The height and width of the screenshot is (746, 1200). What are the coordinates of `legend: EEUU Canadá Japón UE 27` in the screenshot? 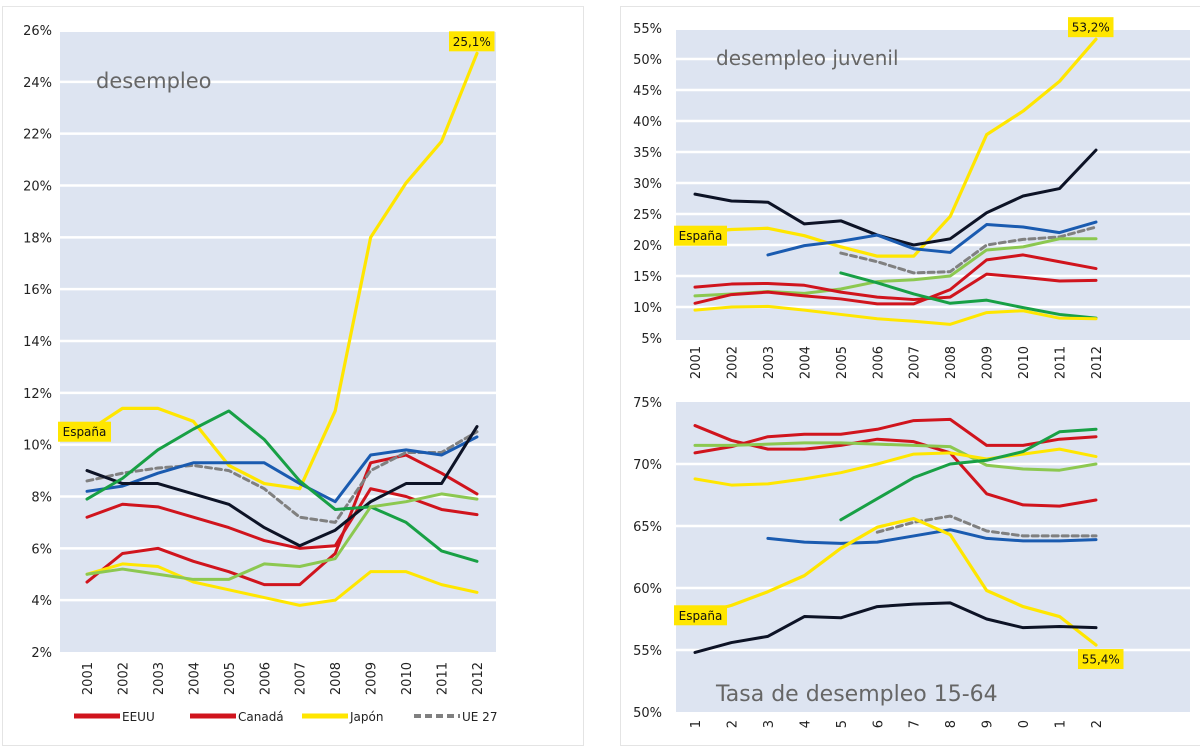 It's located at (285, 717).